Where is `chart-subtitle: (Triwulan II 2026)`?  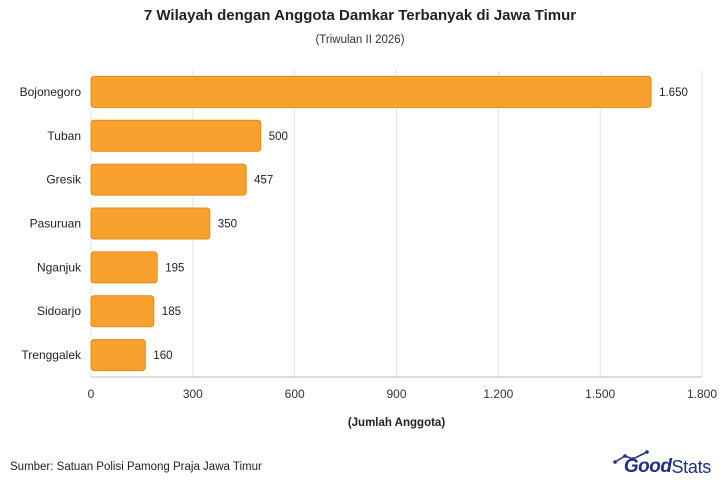 chart-subtitle: (Triwulan II 2026) is located at coordinates (360, 40).